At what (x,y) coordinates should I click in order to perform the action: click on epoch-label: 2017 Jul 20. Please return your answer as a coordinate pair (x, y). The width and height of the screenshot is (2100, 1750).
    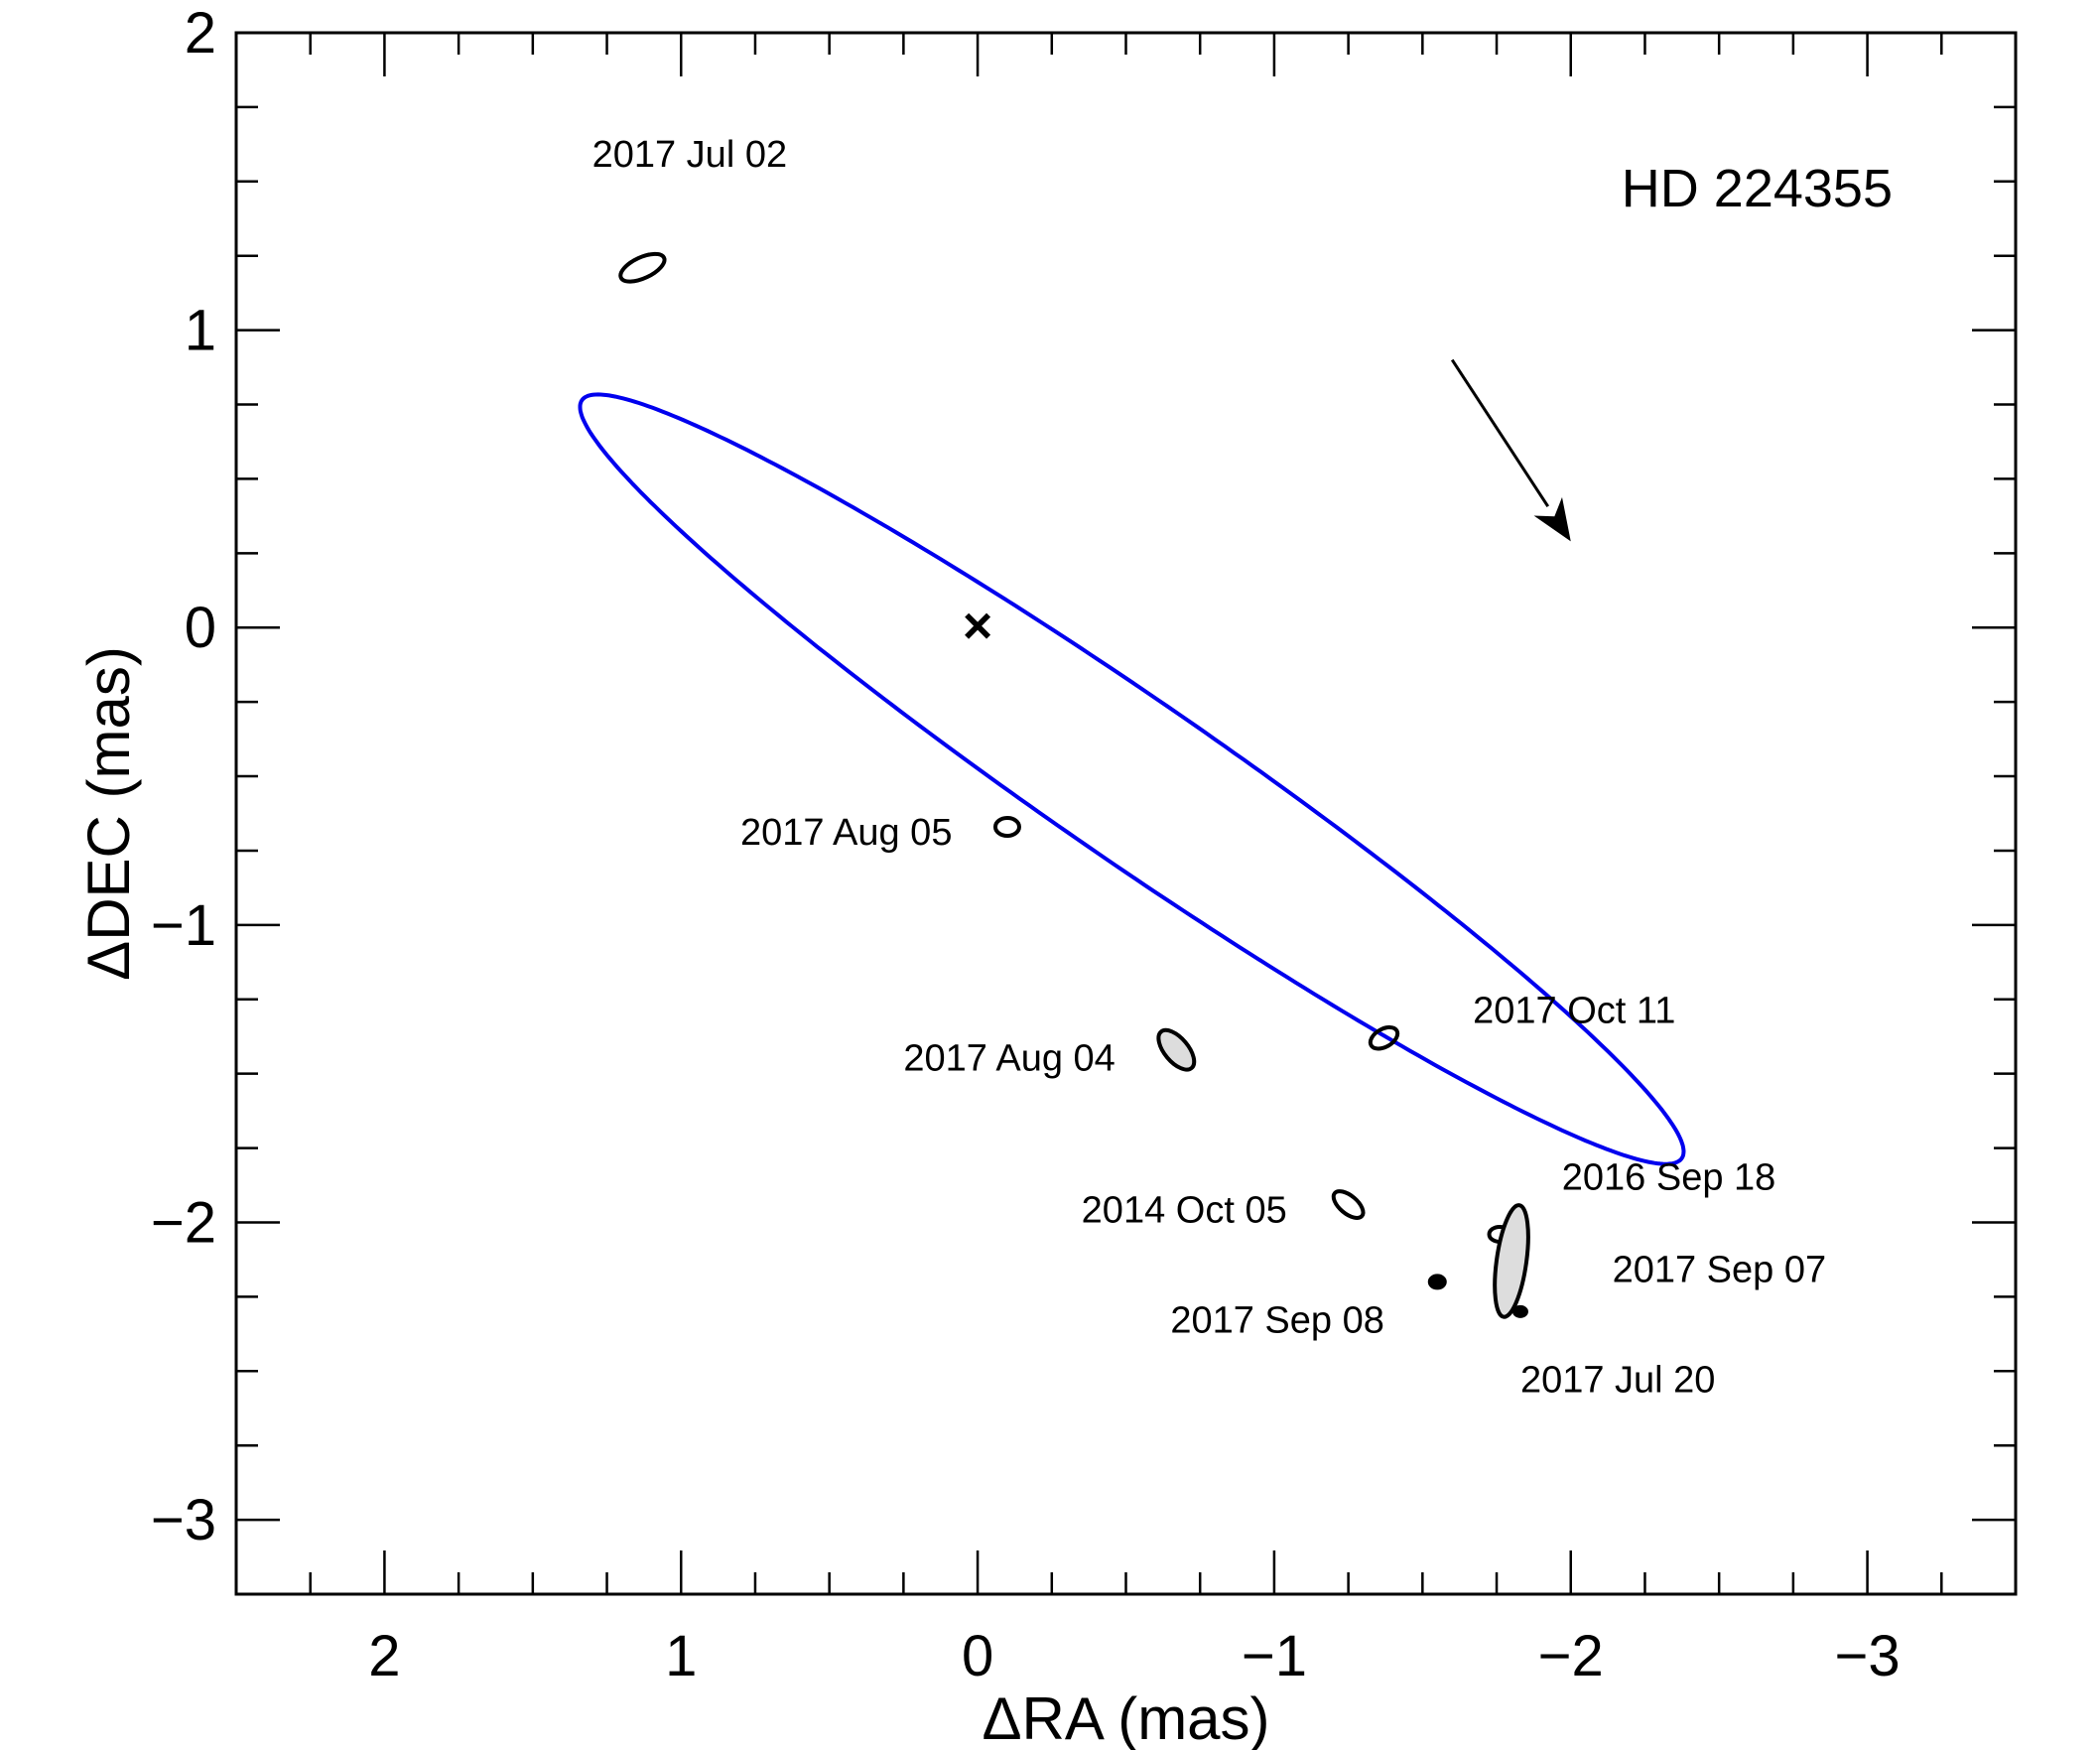
    Looking at the image, I should click on (1618, 1380).